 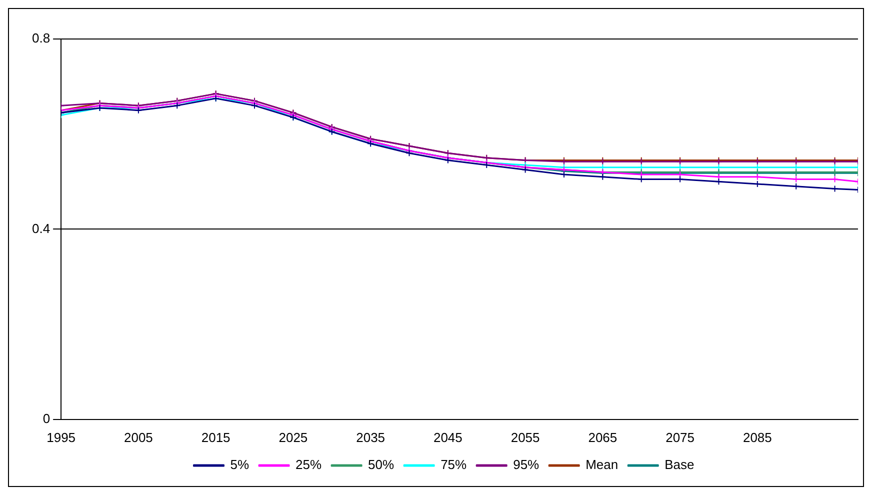 I want to click on legend-label: 75%, so click(x=454, y=464).